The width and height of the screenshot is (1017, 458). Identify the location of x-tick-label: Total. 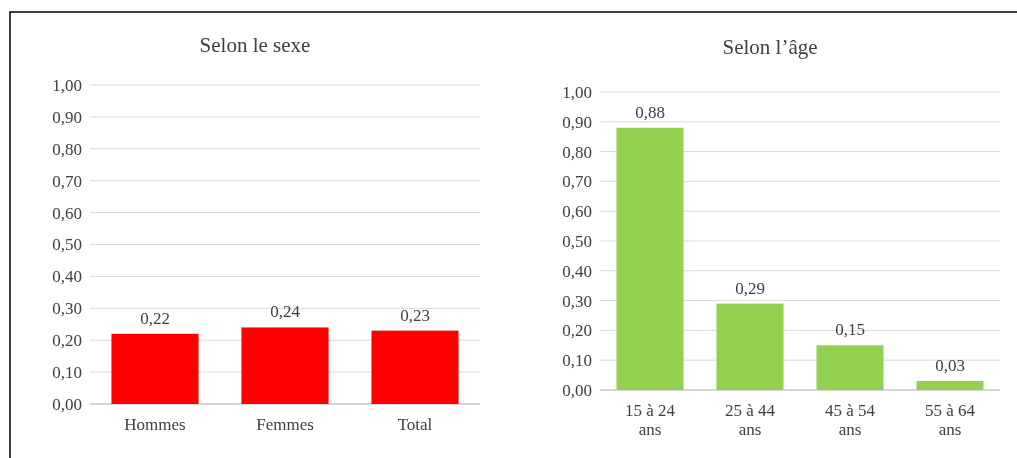
(415, 424).